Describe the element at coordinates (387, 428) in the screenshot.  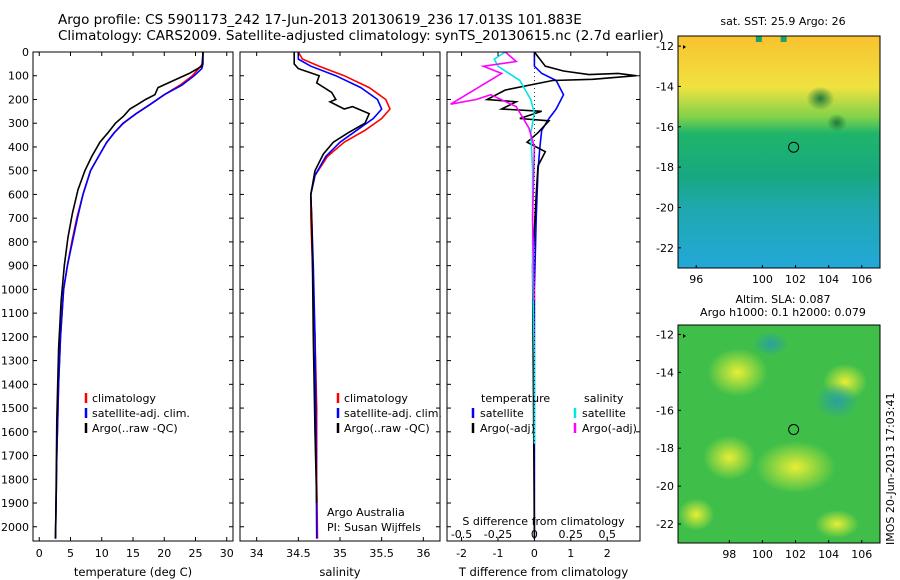
I see `legend-salinity-label: Argo(..raw -QC)` at that location.